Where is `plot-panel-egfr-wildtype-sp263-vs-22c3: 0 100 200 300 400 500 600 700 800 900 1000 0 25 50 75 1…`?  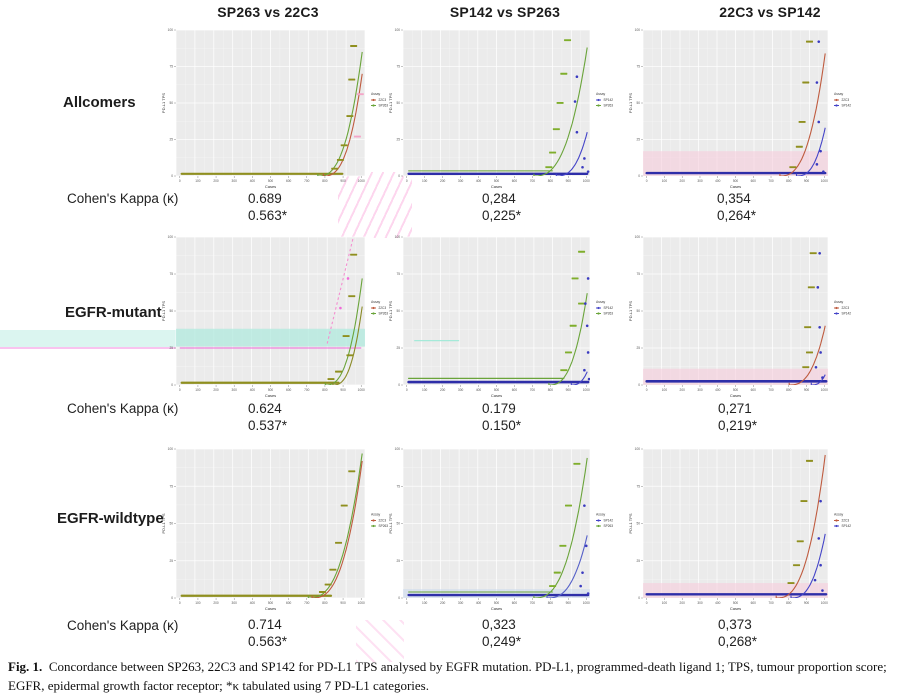
plot-panel-egfr-wildtype-sp263-vs-22c3: 0 100 200 300 400 500 600 700 800 900 1000 0 25 50 75 1… is located at coordinates (274, 529).